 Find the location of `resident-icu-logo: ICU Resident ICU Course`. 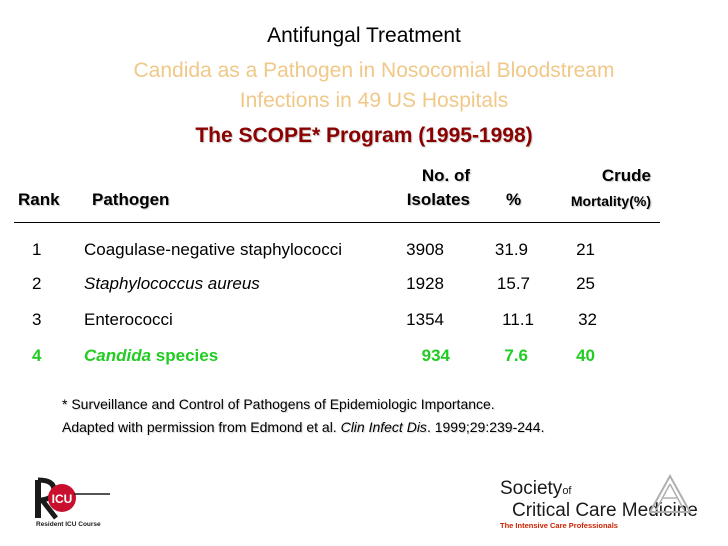

resident-icu-logo: ICU Resident ICU Course is located at coordinates (73, 502).